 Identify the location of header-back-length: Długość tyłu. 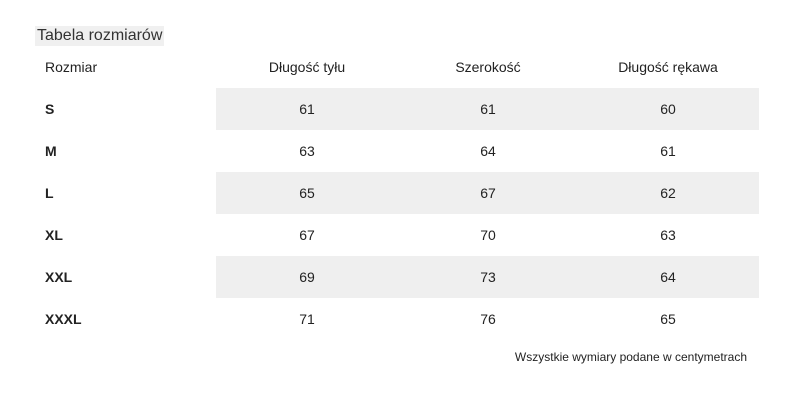
(307, 67).